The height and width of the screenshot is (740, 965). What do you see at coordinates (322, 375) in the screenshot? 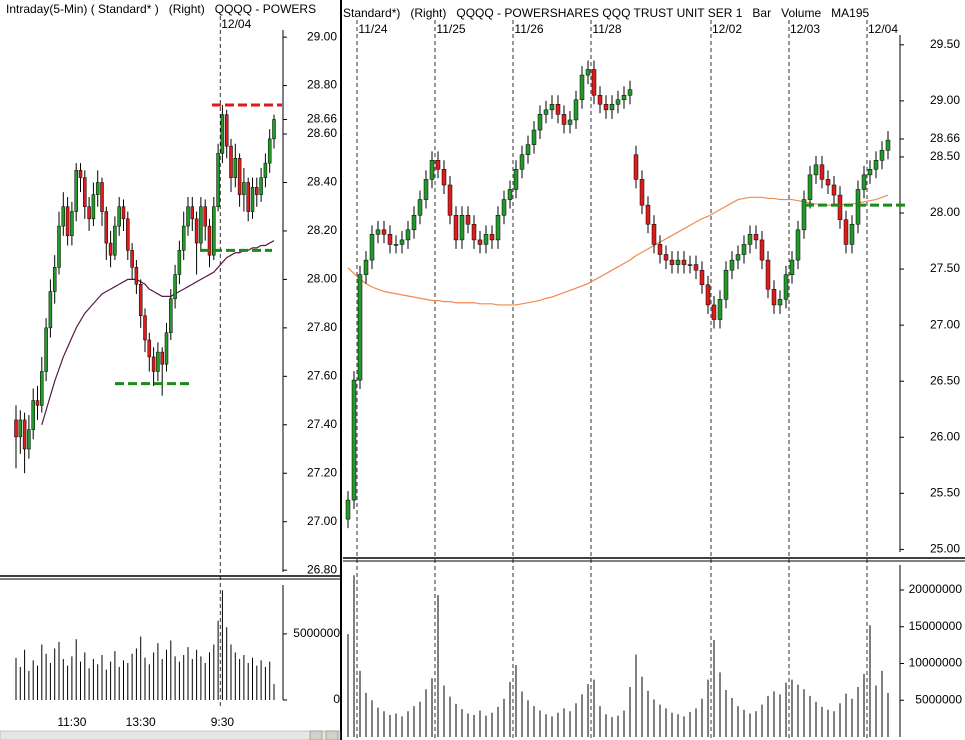
I see `y-tick-label: 27.60` at bounding box center [322, 375].